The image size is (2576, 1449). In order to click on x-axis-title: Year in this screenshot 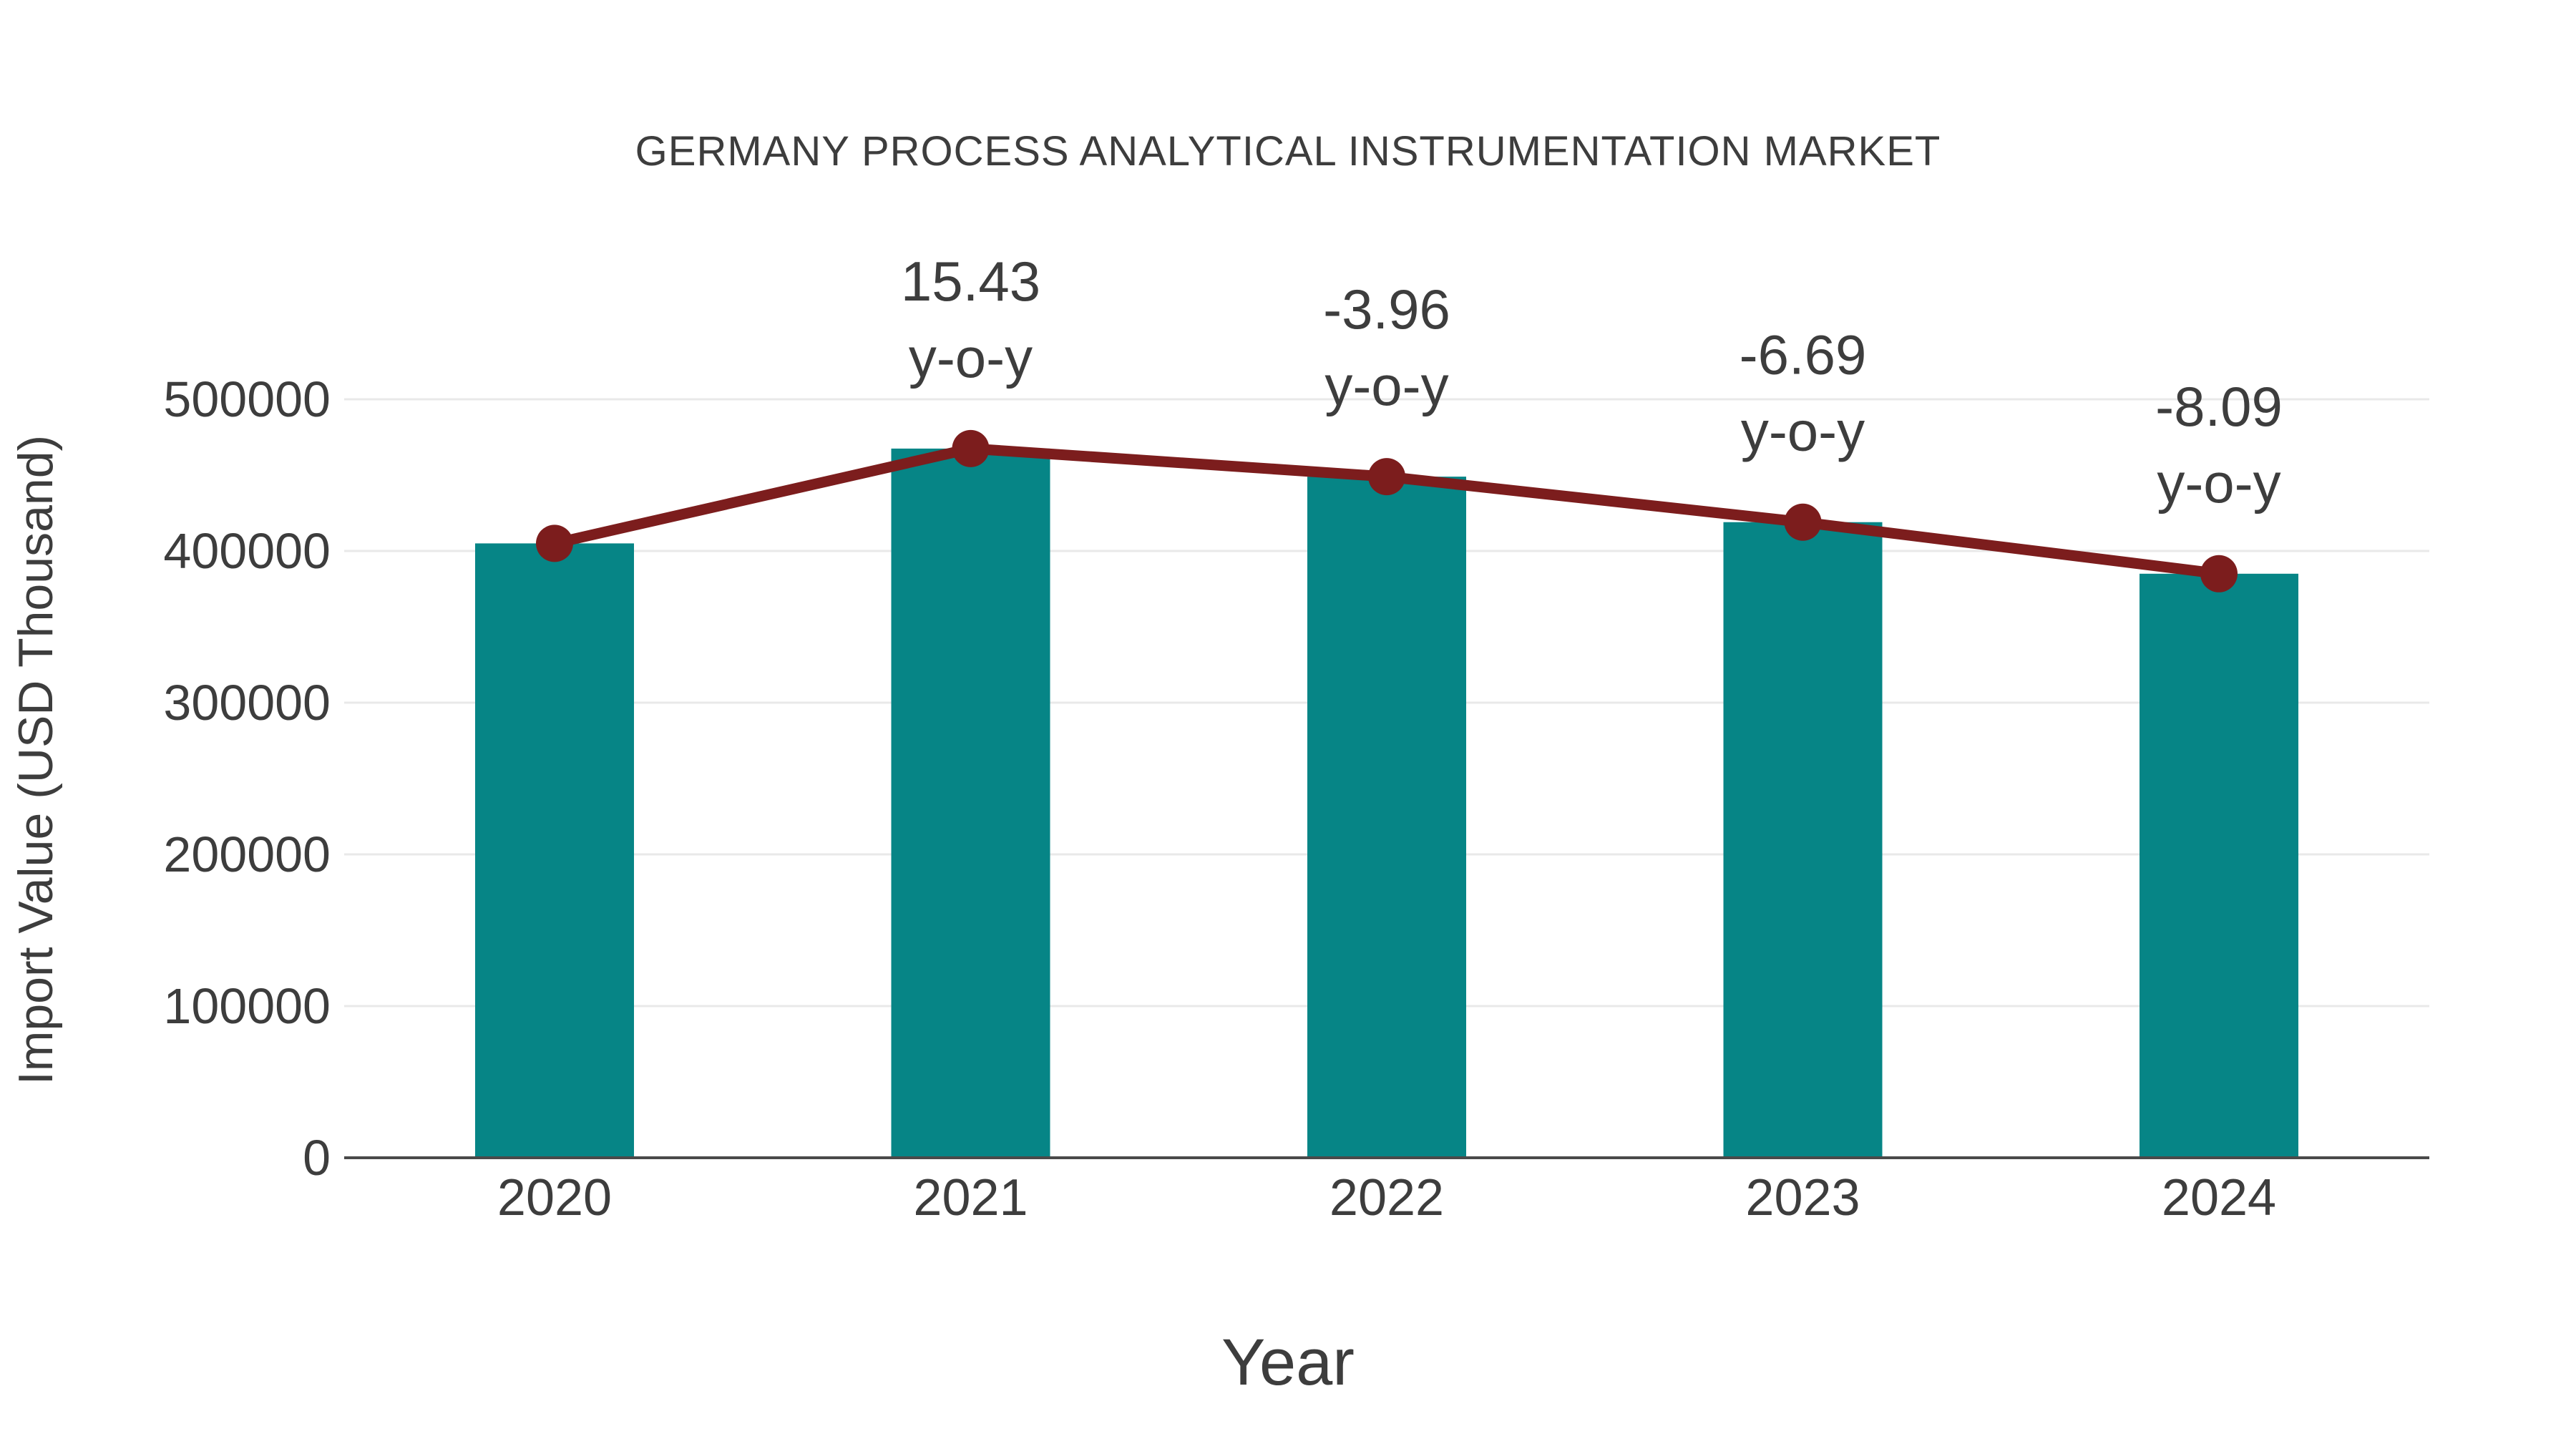, I will do `click(1288, 1362)`.